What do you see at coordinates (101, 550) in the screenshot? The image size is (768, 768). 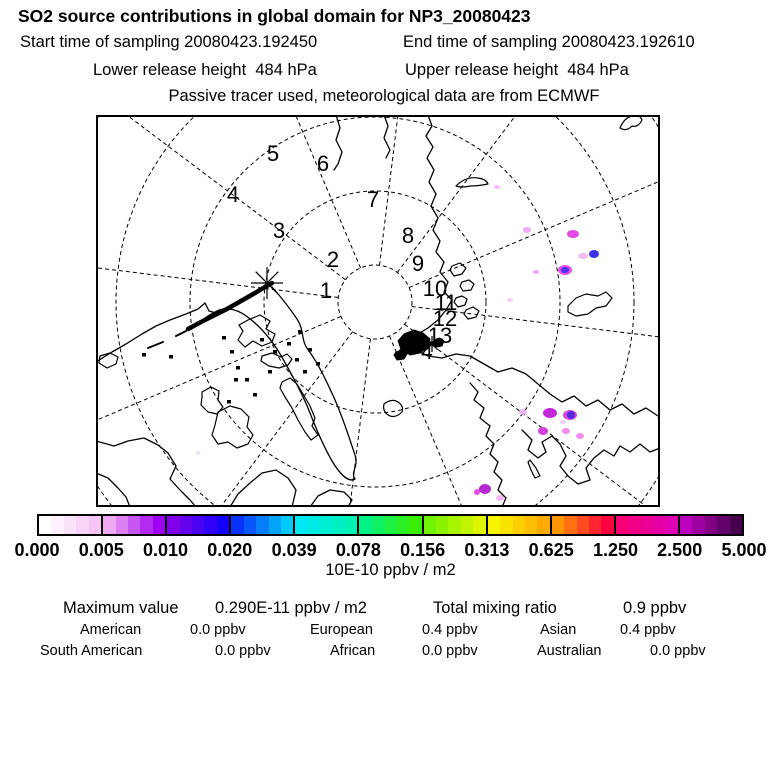 I see `colorbar-tick-label: 0.005` at bounding box center [101, 550].